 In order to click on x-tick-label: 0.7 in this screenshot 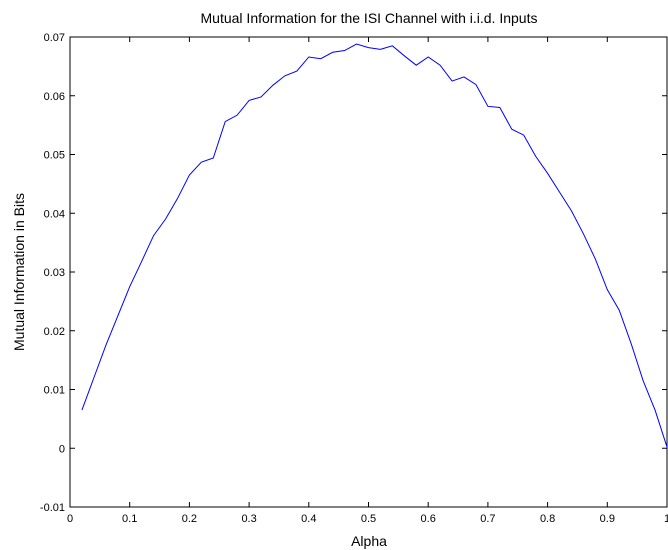, I will do `click(487, 519)`.